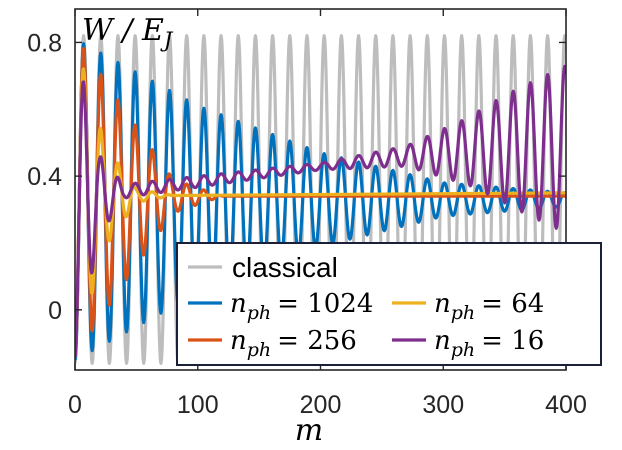  What do you see at coordinates (321, 405) in the screenshot?
I see `x-tick-label: 200` at bounding box center [321, 405].